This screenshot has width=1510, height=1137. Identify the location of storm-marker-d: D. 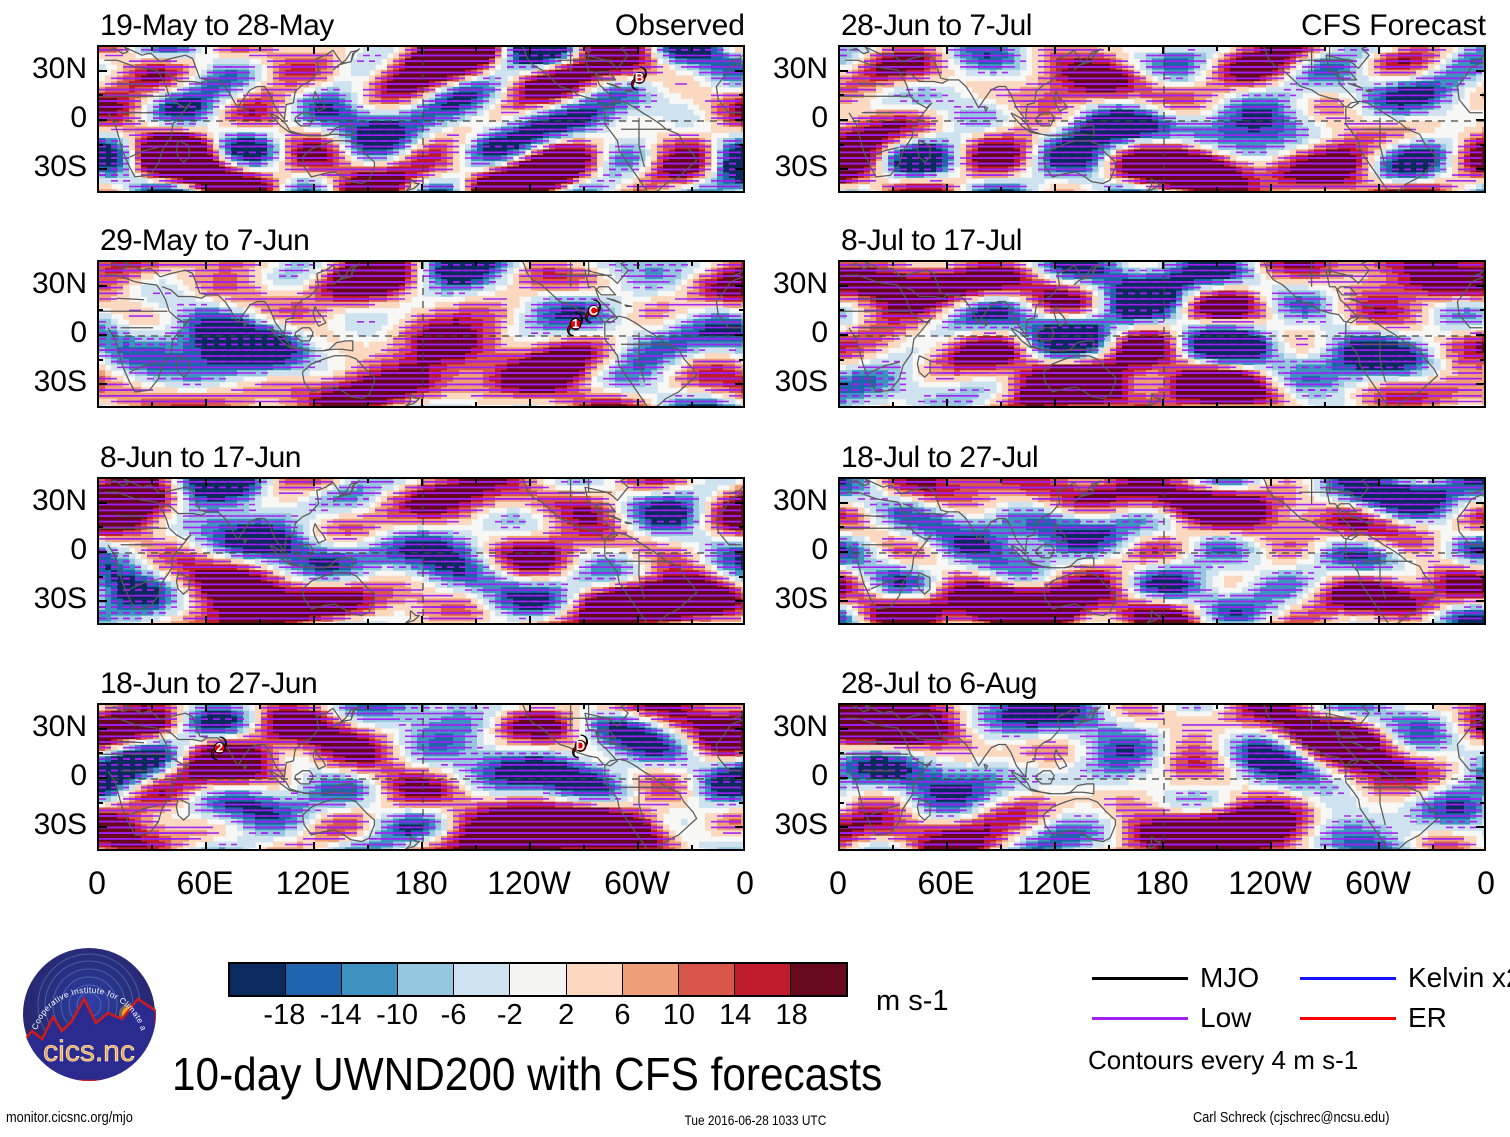
(580, 746).